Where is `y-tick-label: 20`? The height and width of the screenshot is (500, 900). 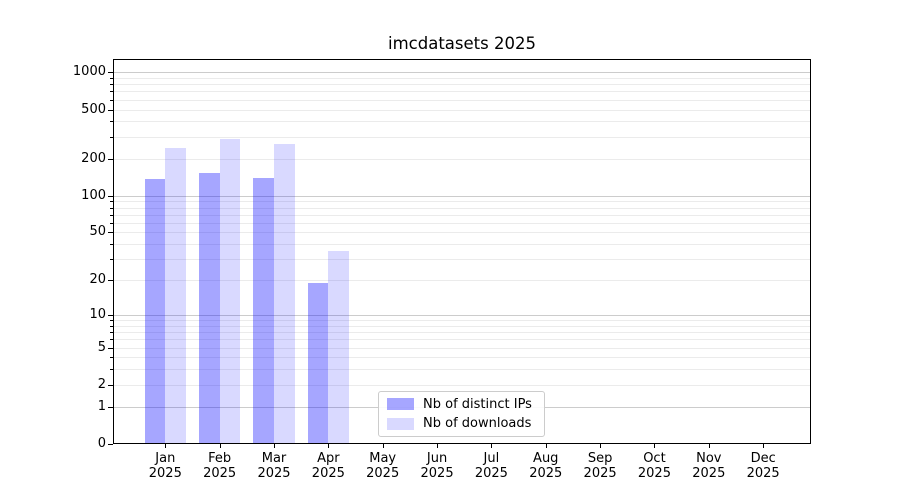 y-tick-label: 20 is located at coordinates (97, 279).